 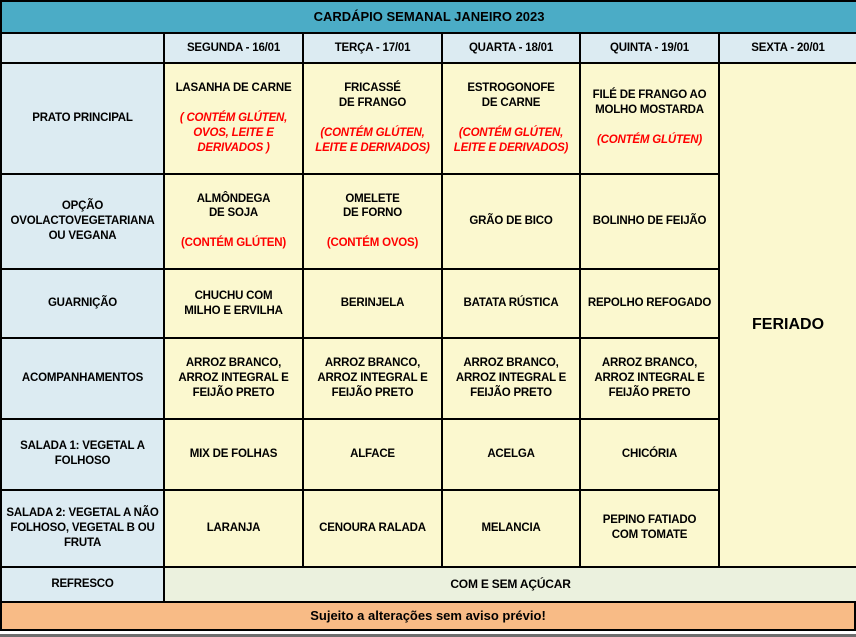 I want to click on menu-cell: ALMÔNDEGA DE SOJA (CONTÉM GLÚTEN), so click(x=233, y=221).